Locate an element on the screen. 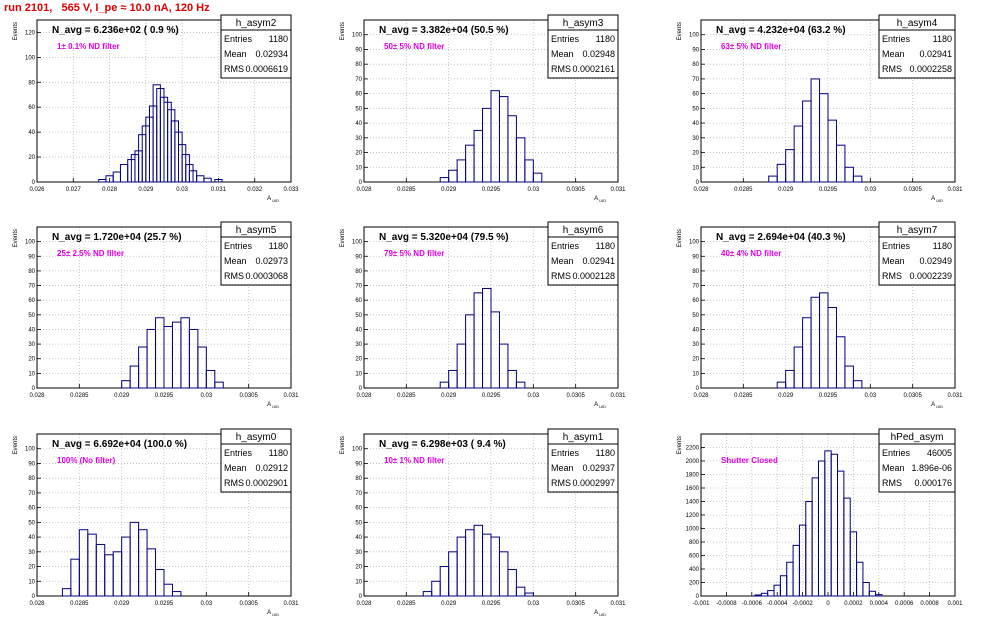  stats-value: 0.0002258 is located at coordinates (930, 69).